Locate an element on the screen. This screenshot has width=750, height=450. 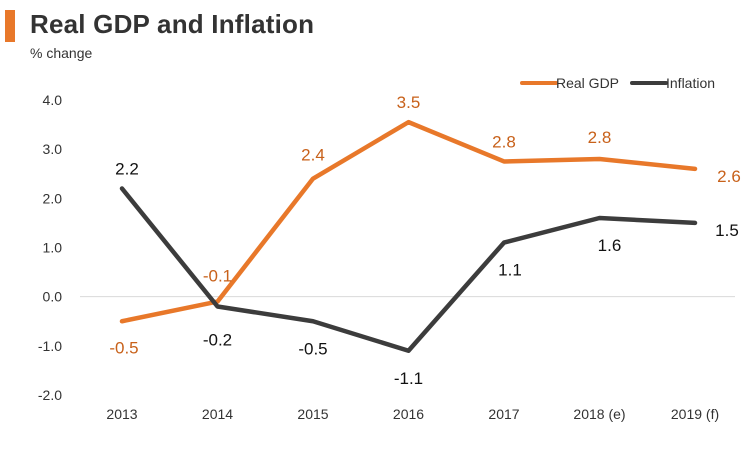
y-tick-label: 4.0 is located at coordinates (53, 100).